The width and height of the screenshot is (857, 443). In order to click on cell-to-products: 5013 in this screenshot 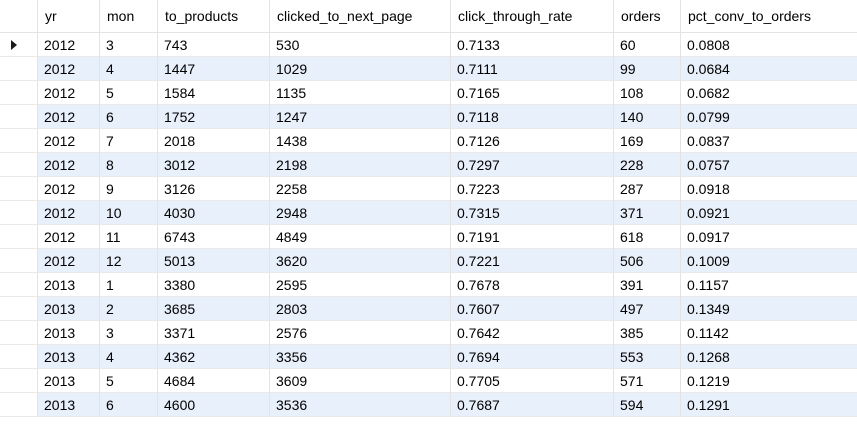, I will do `click(214, 261)`.